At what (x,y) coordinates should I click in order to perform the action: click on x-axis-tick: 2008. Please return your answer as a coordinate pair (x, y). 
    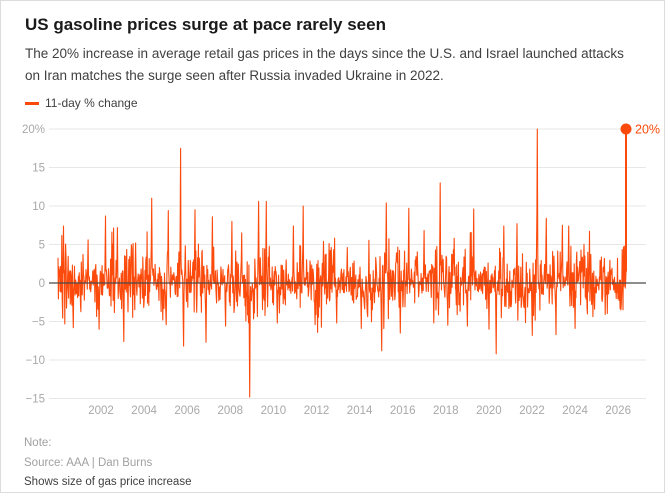
    Looking at the image, I should click on (231, 411).